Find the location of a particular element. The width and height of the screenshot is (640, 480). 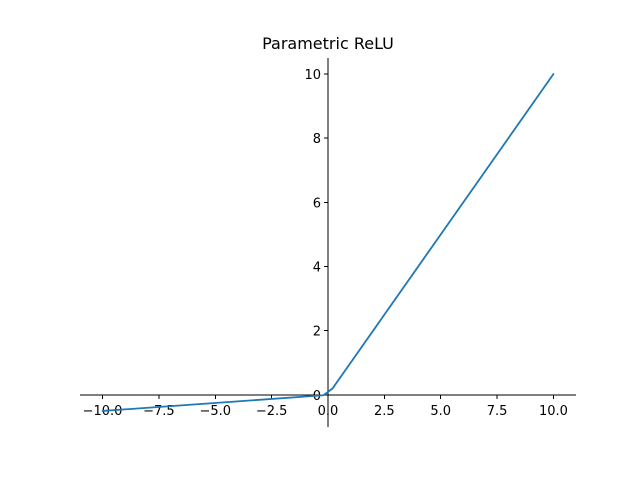

y-tick-label: 2 is located at coordinates (317, 332).